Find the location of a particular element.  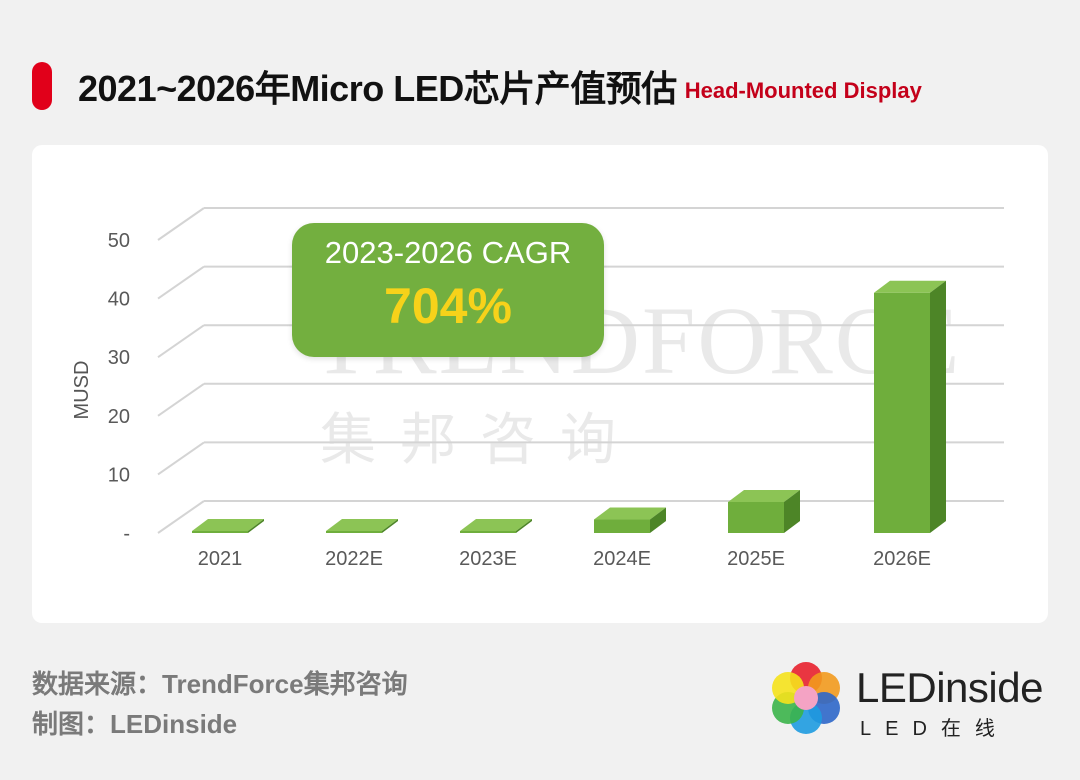

y-tick-label: 40 is located at coordinates (119, 300).